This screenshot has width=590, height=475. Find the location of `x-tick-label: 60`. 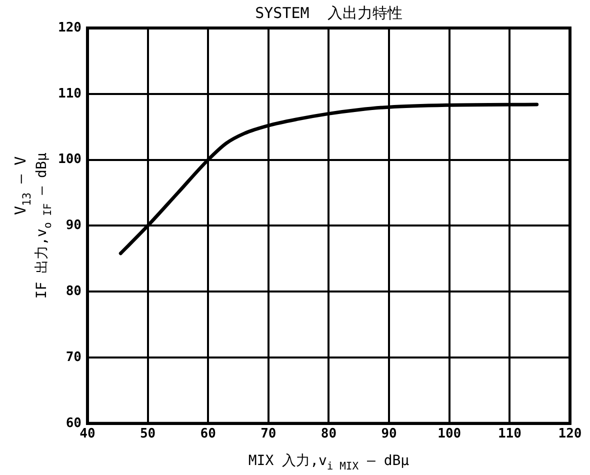

x-tick-label: 60 is located at coordinates (208, 434).